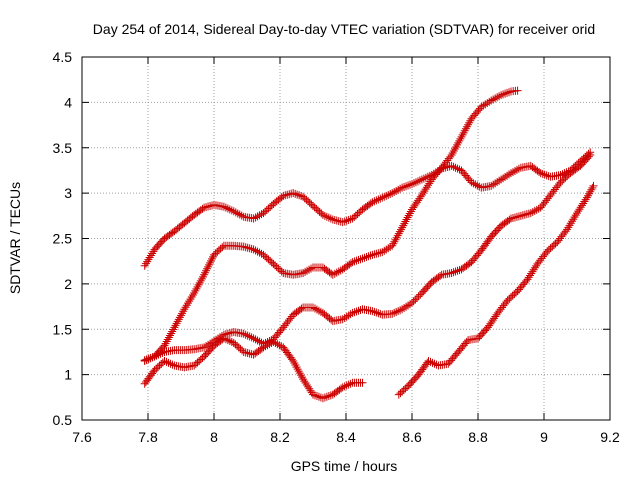  Describe the element at coordinates (280, 437) in the screenshot. I see `x-tick-label: 8.2` at that location.